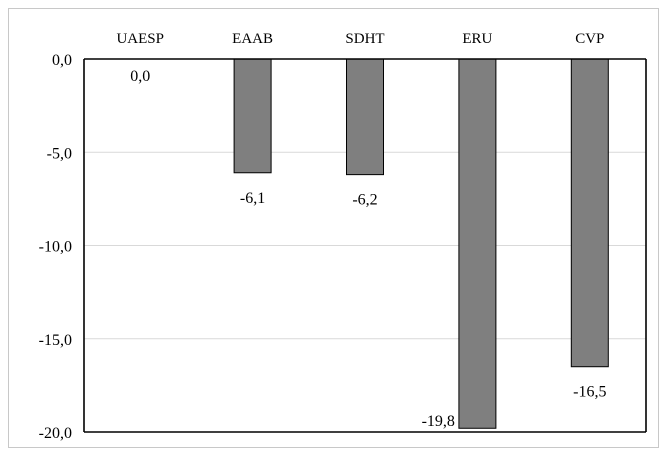 Image resolution: width=669 pixels, height=458 pixels. What do you see at coordinates (252, 198) in the screenshot?
I see `data-label: -6,1` at bounding box center [252, 198].